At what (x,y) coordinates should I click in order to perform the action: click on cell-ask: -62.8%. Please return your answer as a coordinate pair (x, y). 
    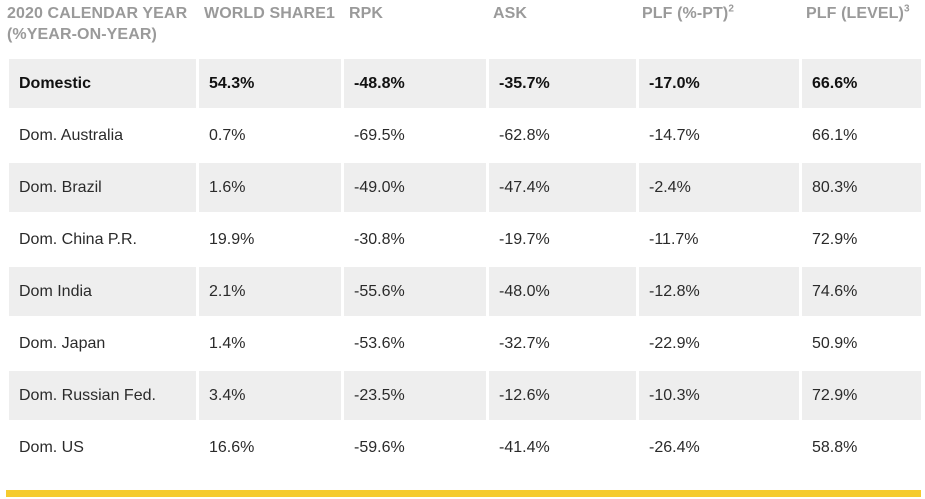
    Looking at the image, I should click on (524, 135).